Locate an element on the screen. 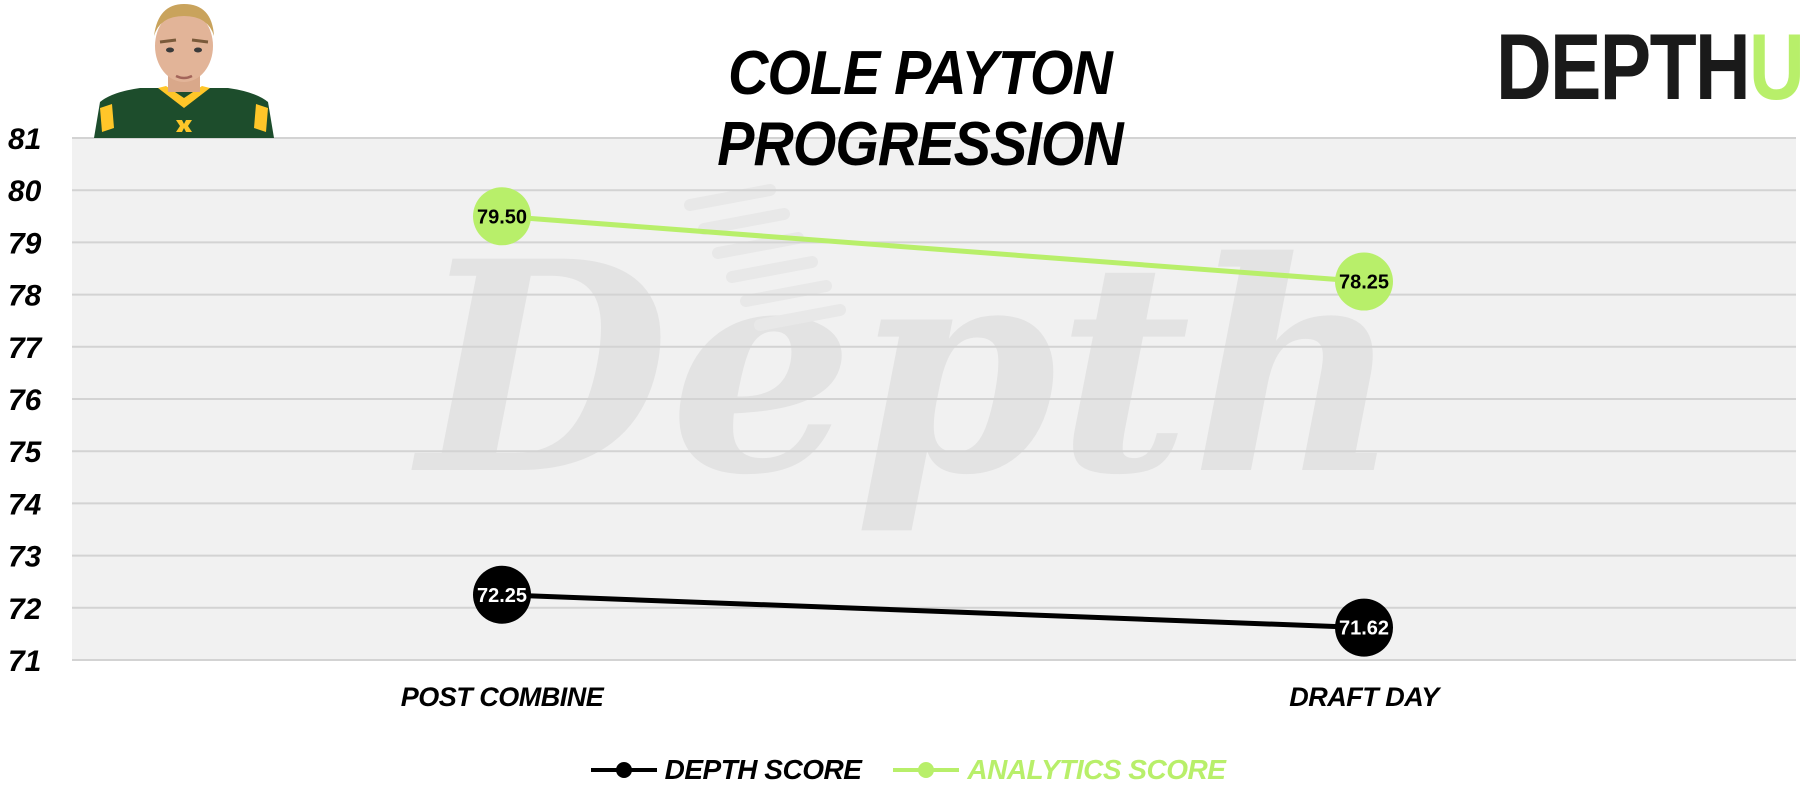 This screenshot has height=802, width=1814. y-tick-label: 78 is located at coordinates (25, 296).